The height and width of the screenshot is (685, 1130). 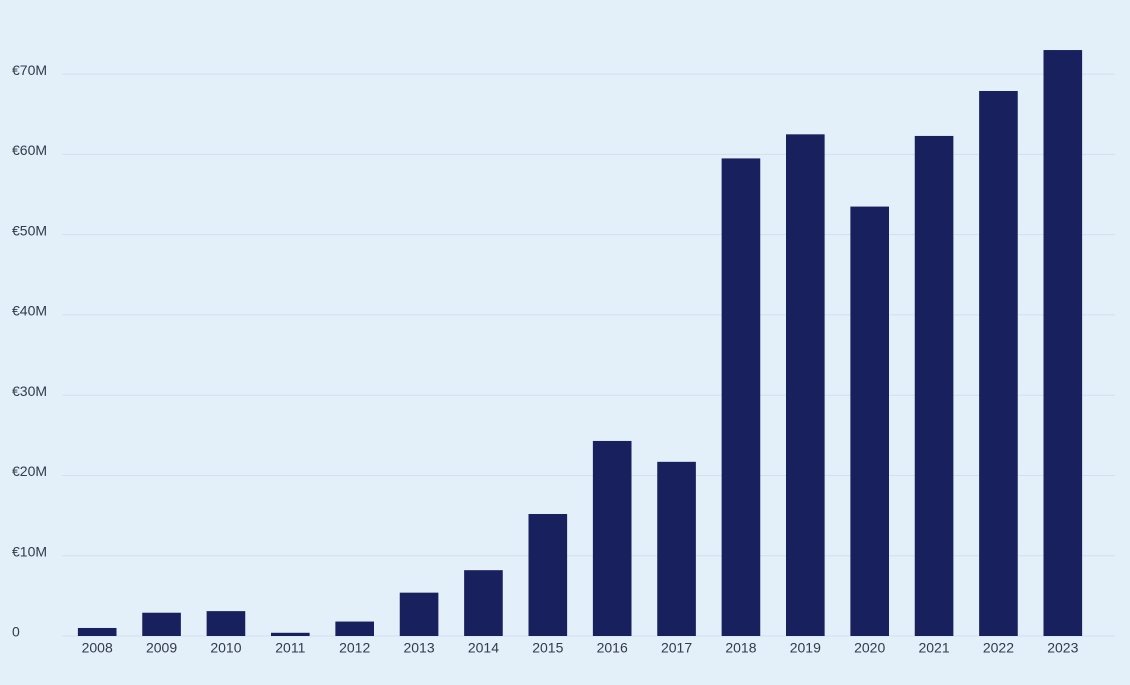 What do you see at coordinates (805, 648) in the screenshot?
I see `x-tick-label: 2019` at bounding box center [805, 648].